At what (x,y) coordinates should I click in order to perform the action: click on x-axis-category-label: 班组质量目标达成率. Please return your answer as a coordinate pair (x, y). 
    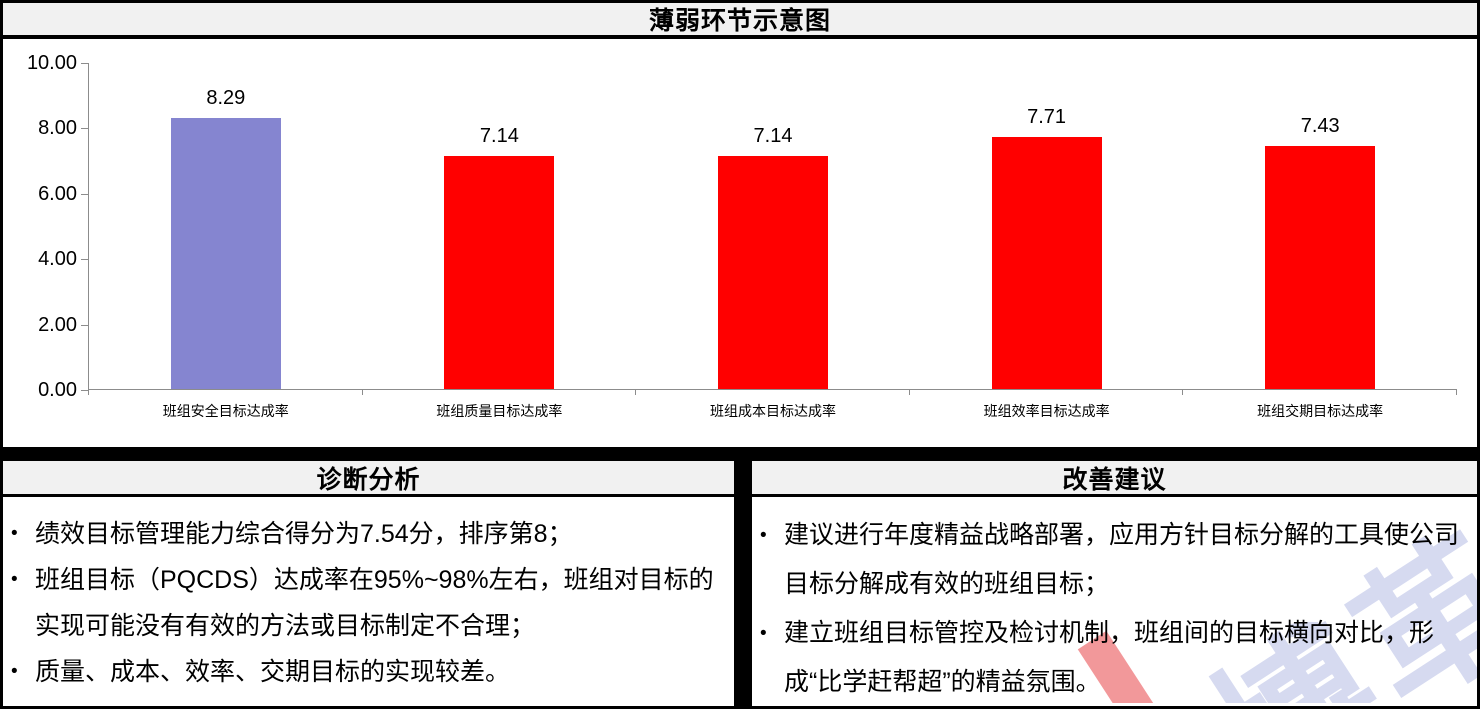
    Looking at the image, I should click on (499, 411).